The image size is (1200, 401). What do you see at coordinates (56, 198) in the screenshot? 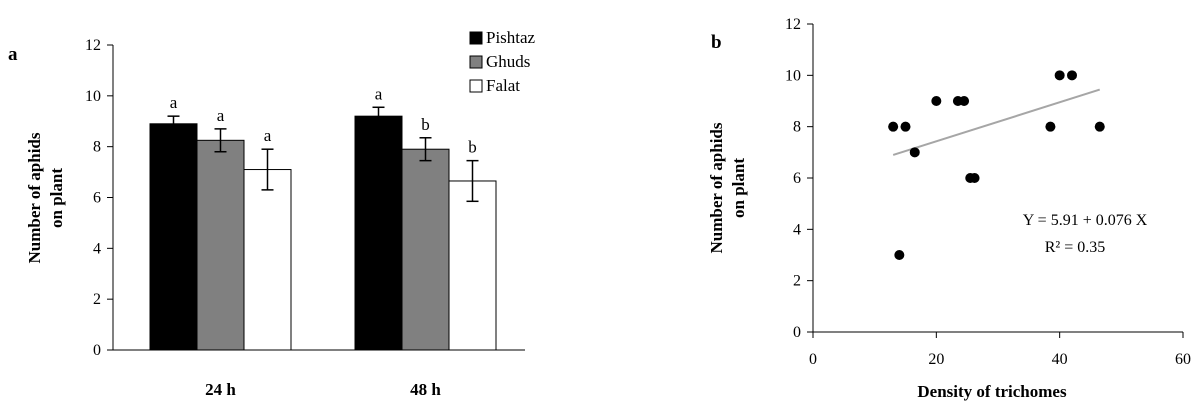
I see `bar-y-axis-title-line2: on plant` at bounding box center [56, 198].